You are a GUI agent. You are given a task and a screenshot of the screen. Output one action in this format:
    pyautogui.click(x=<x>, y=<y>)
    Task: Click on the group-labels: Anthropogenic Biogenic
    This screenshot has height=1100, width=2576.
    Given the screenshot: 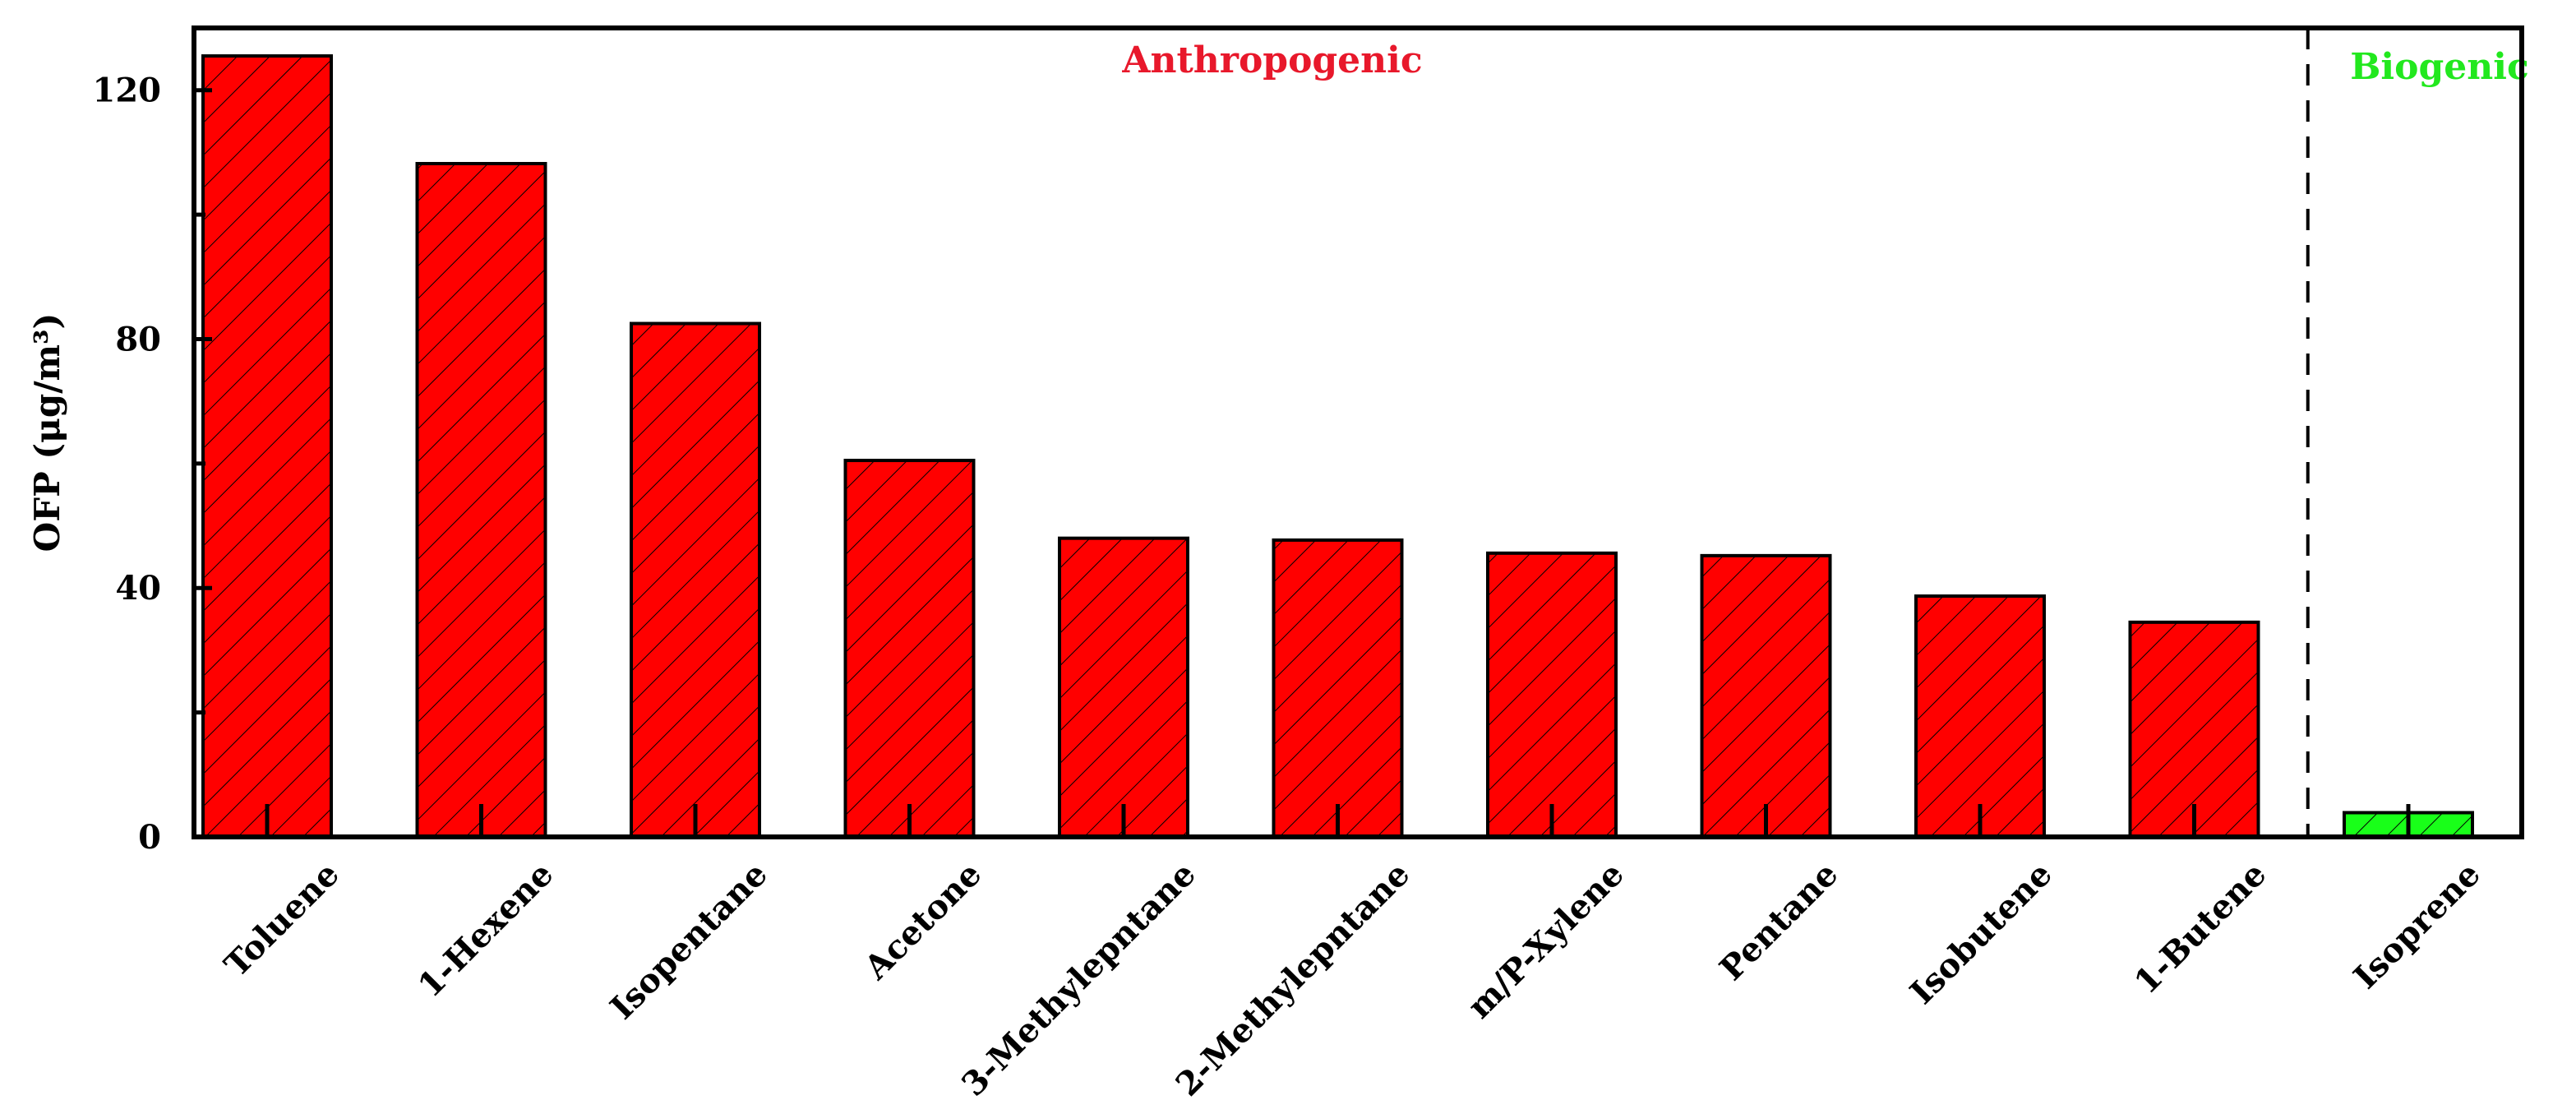 What is the action you would take?
    pyautogui.click(x=1824, y=63)
    